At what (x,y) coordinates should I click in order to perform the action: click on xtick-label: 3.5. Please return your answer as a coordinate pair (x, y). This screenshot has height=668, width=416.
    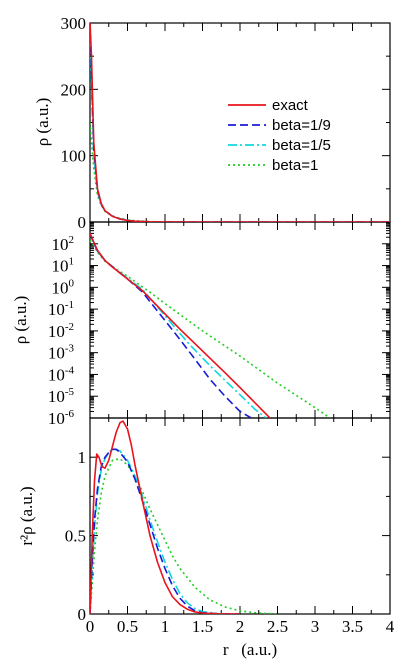
    Looking at the image, I should click on (352, 626).